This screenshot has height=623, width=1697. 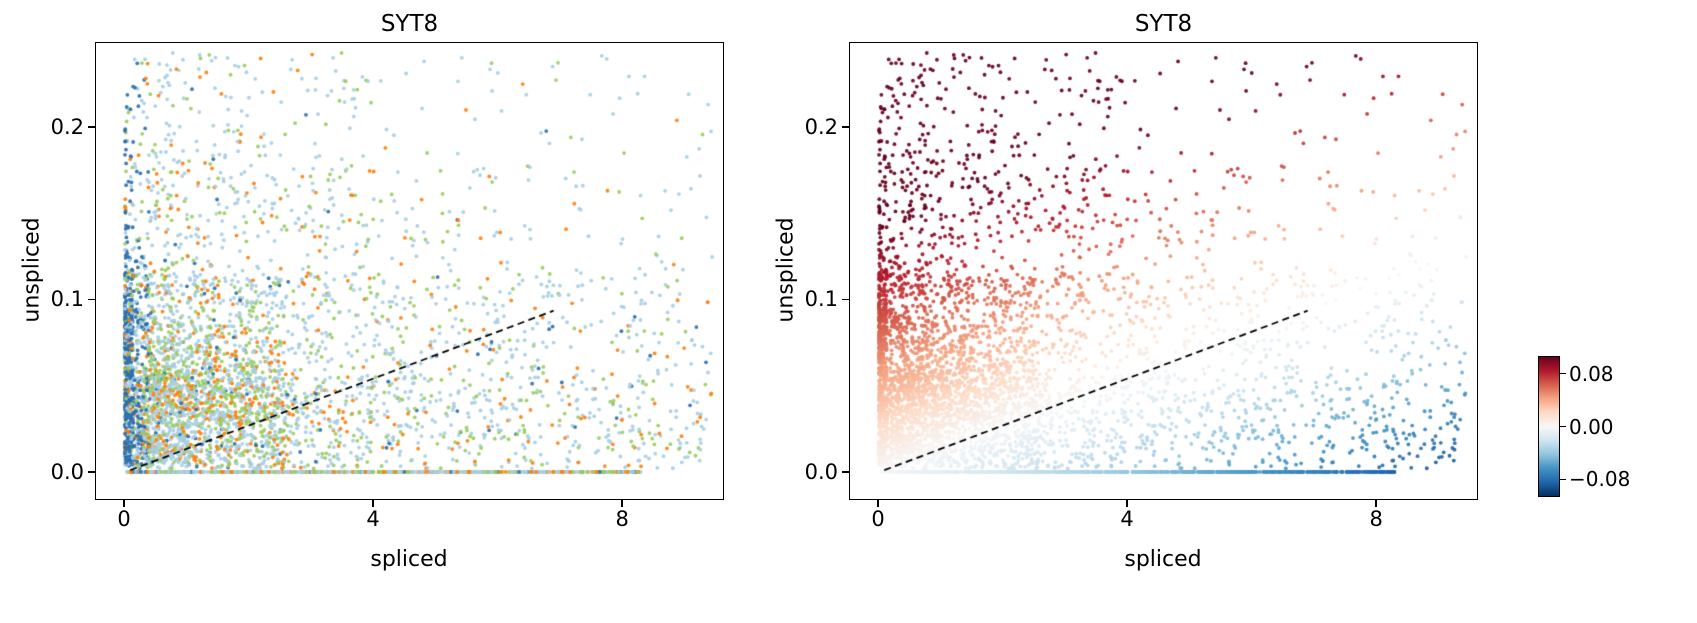 I want to click on left-y-axis-label: unspliced, so click(x=32, y=270).